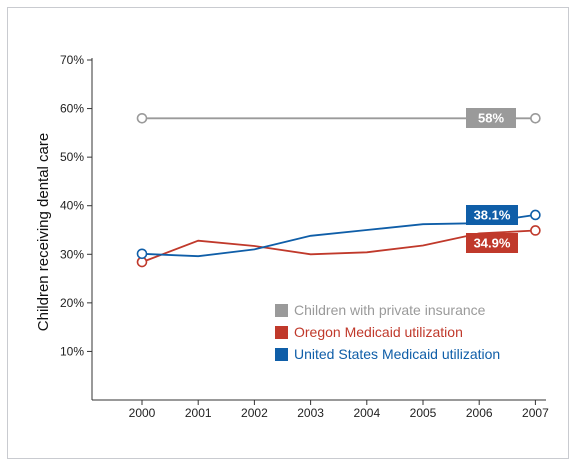  What do you see at coordinates (72, 254) in the screenshot?
I see `y-tick-label: 30%` at bounding box center [72, 254].